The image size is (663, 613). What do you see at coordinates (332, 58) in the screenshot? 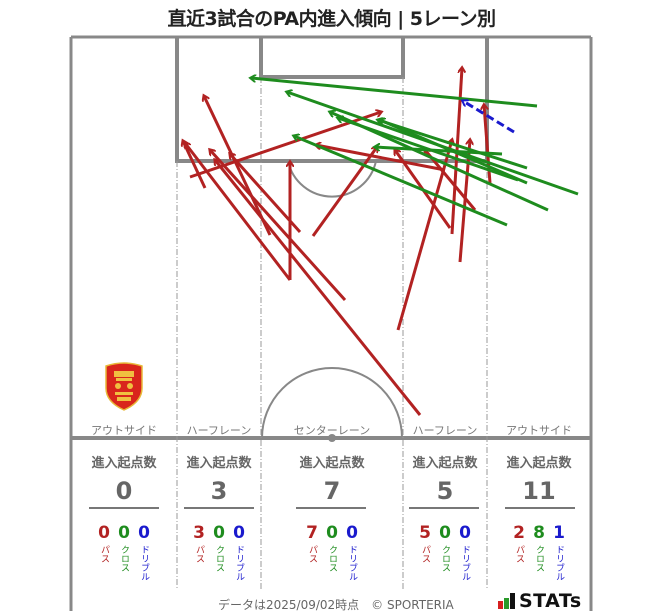
I see `goal-area` at bounding box center [332, 58].